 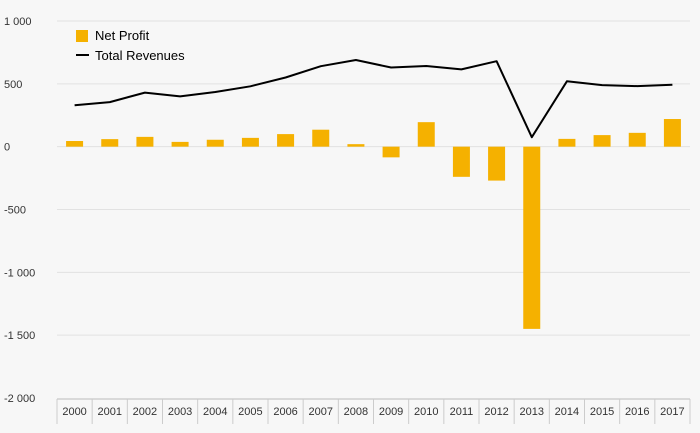 I want to click on x-tick-label: 2005, so click(x=250, y=412).